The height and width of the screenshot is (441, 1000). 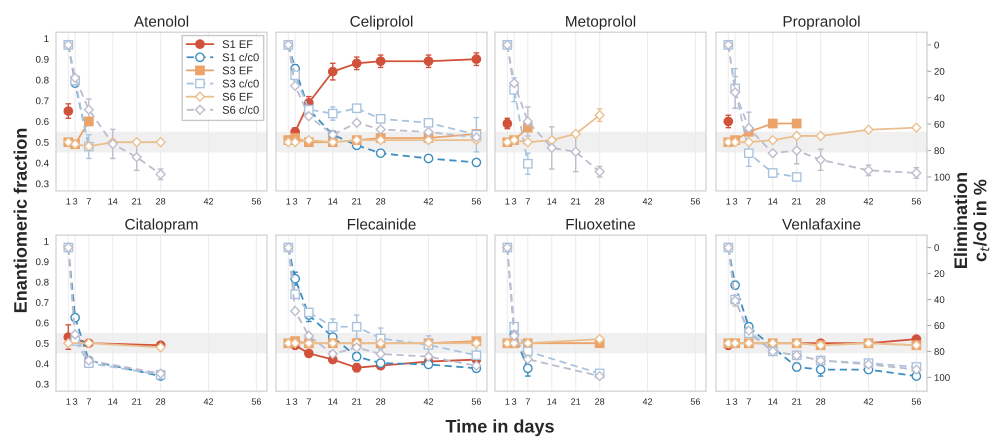 I want to click on y-axis-title: Enantiomeric fraction, so click(x=20, y=220).